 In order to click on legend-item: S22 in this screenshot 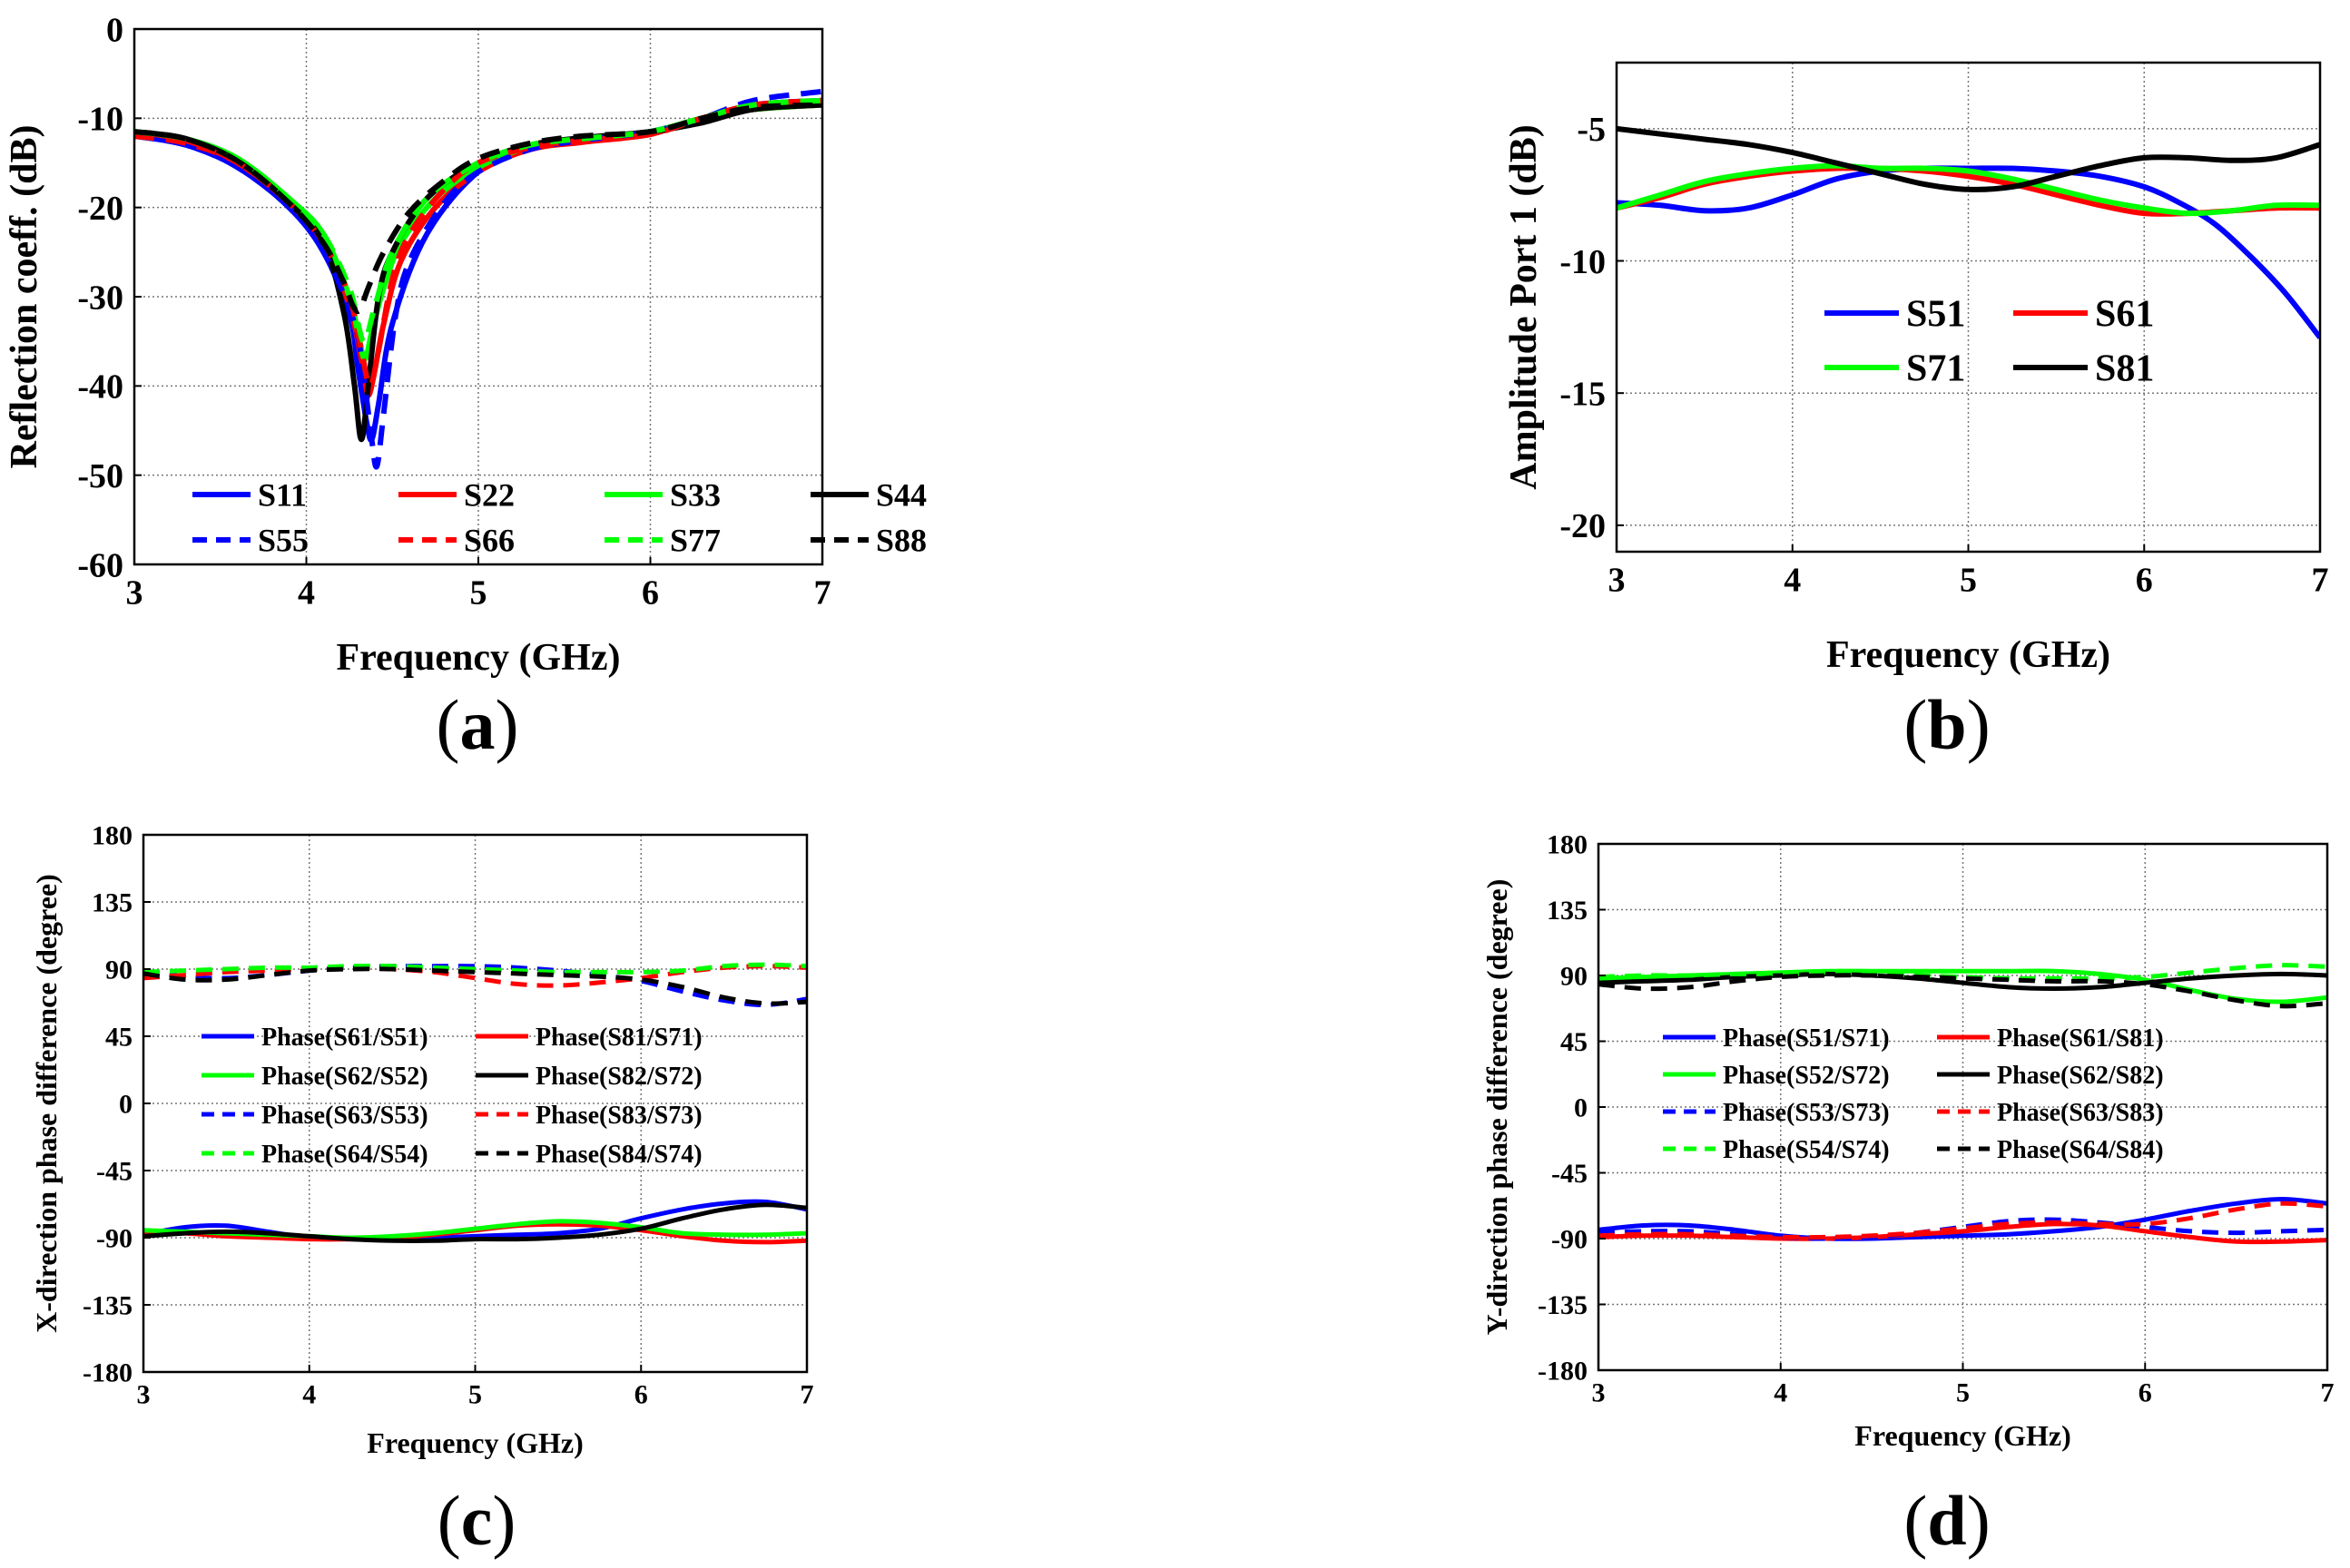, I will do `click(456, 495)`.